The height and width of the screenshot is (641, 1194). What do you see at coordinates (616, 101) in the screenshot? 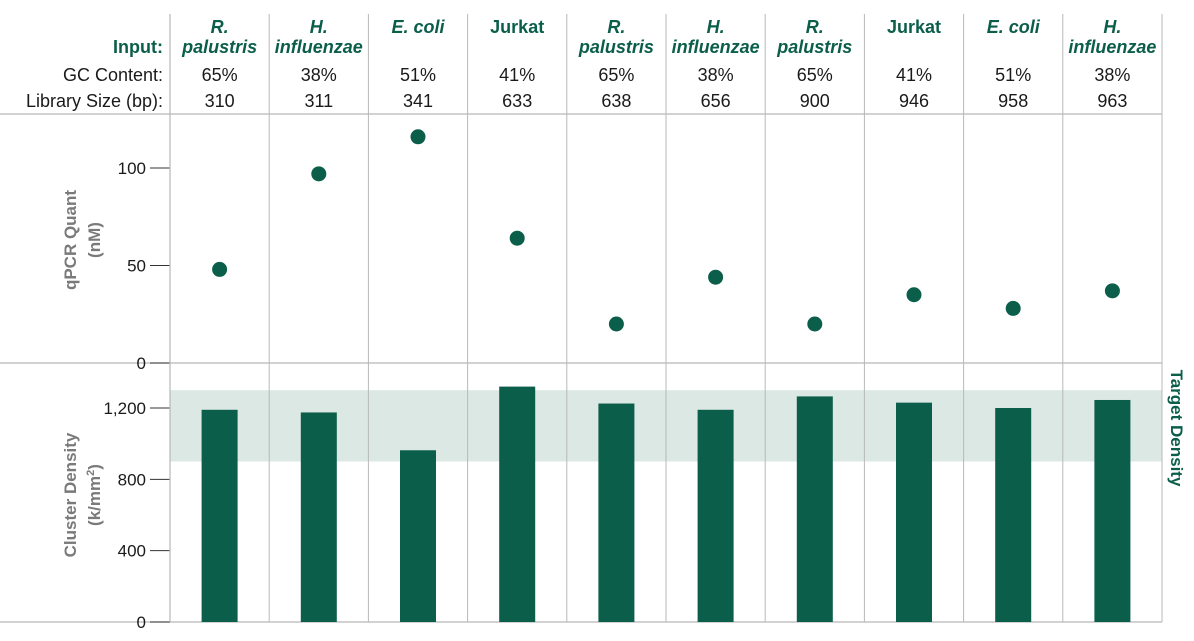
I see `column-library-size: 638` at bounding box center [616, 101].